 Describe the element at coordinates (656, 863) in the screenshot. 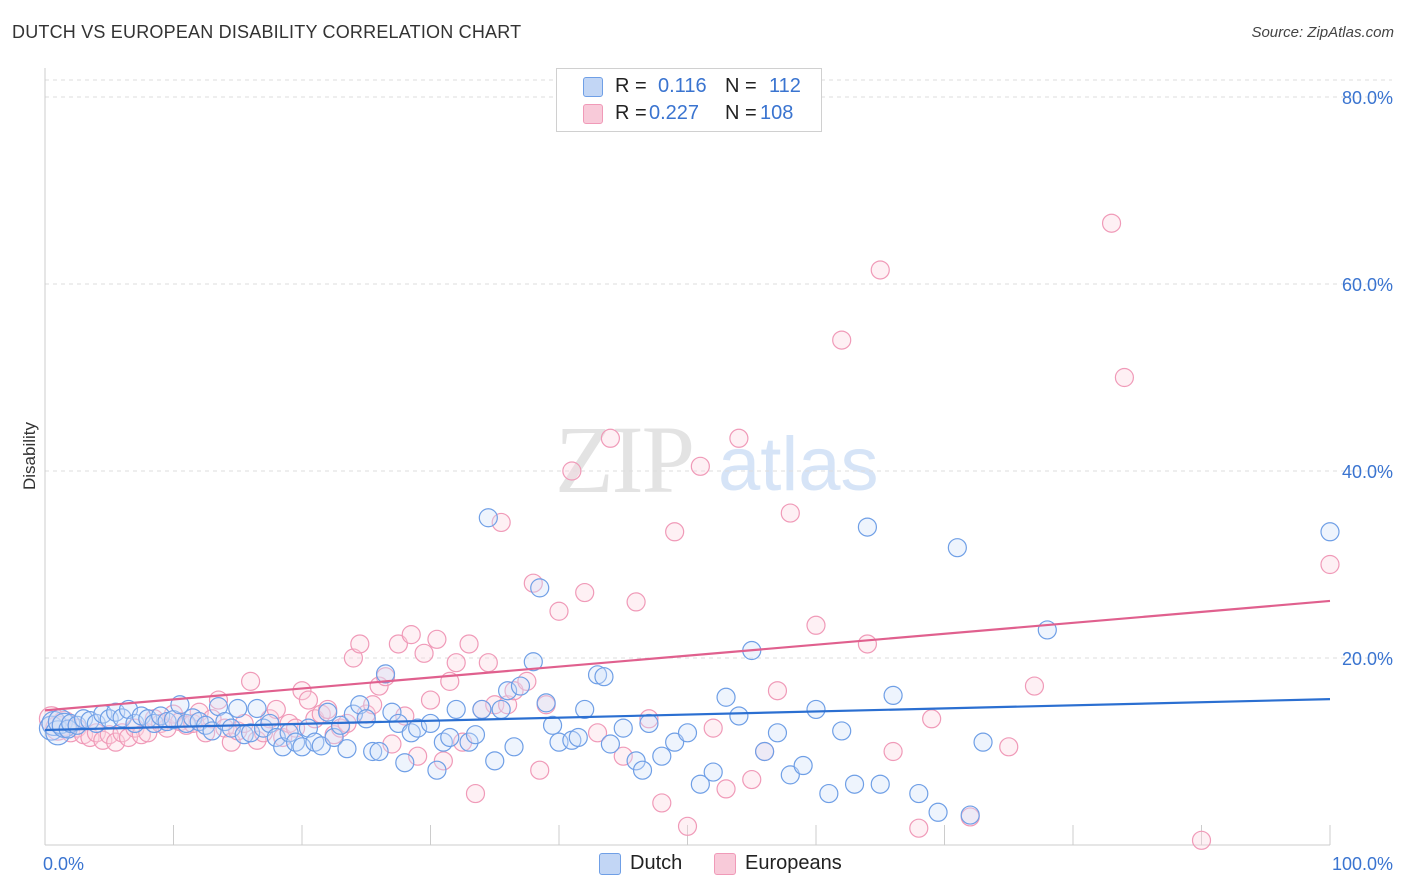

I see `dutch-legend-label: Dutch` at that location.